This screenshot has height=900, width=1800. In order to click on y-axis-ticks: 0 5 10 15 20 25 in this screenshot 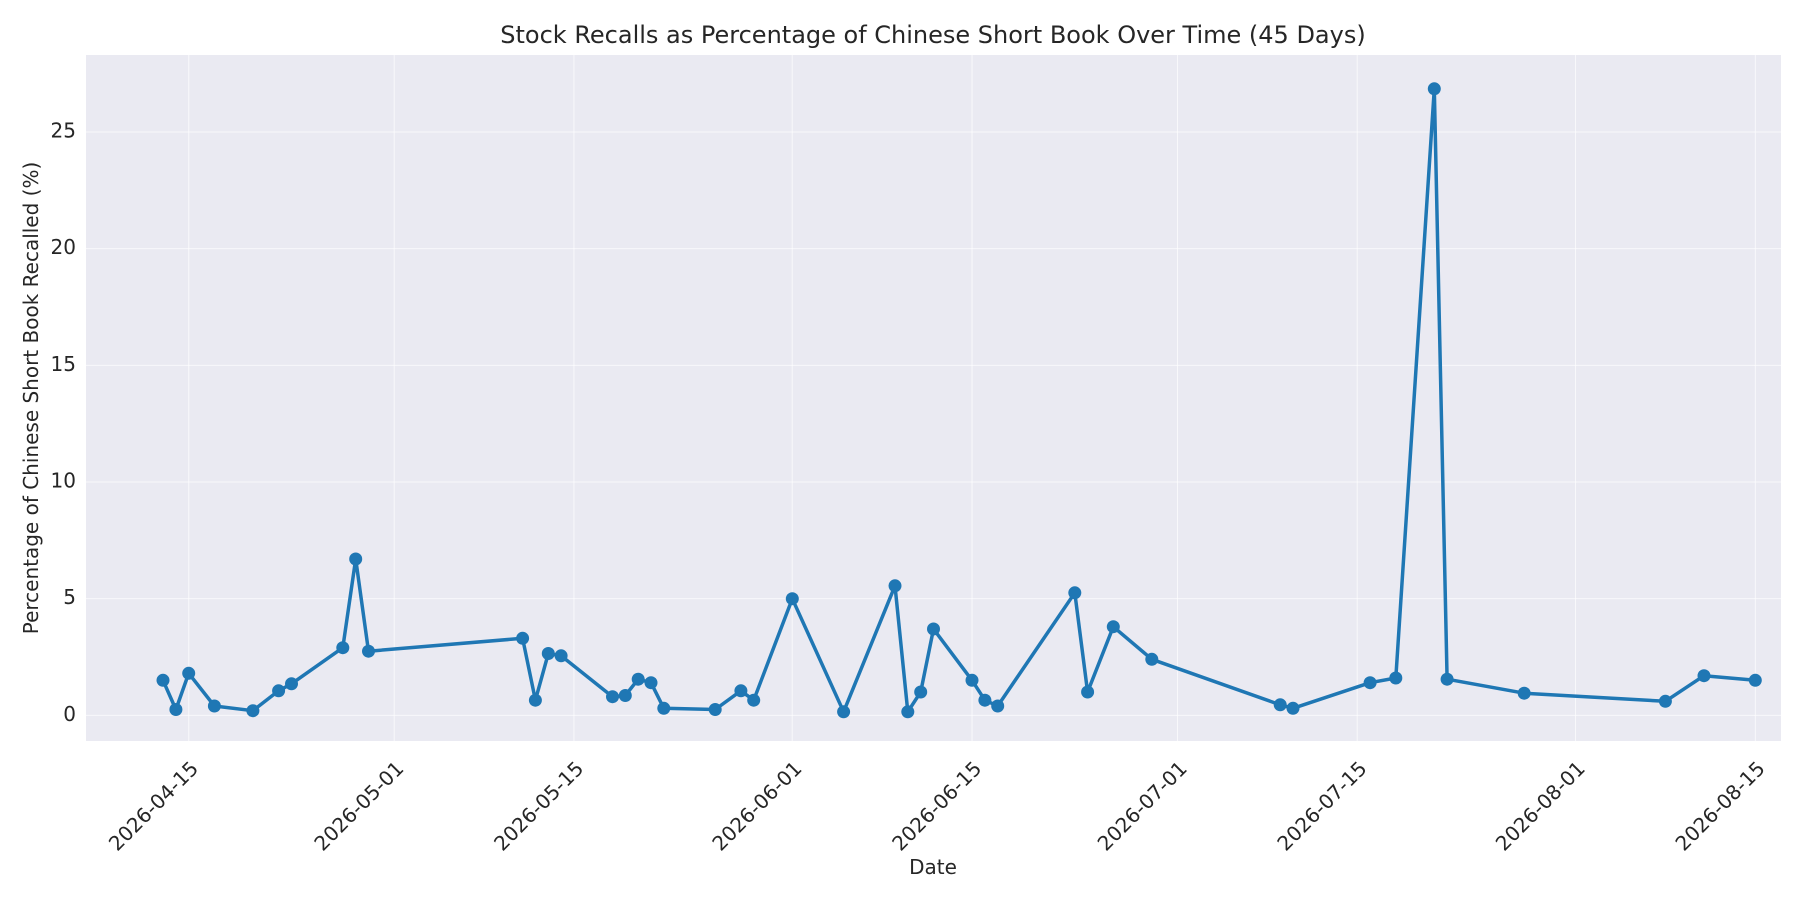, I will do `click(63, 422)`.